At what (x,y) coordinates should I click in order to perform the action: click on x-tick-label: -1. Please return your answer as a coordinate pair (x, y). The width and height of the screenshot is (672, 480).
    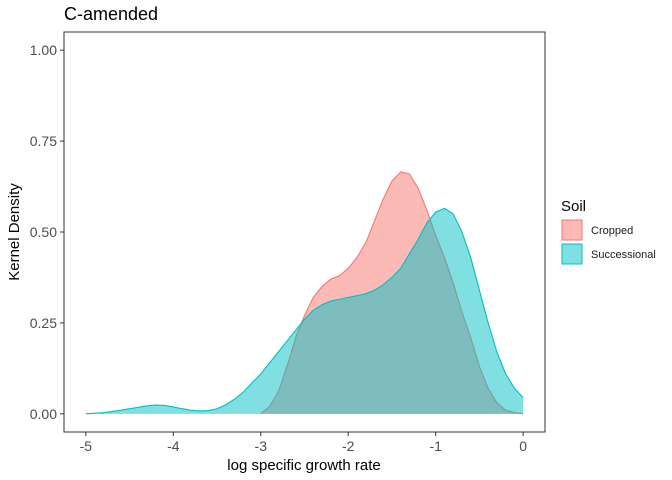
    Looking at the image, I should click on (435, 446).